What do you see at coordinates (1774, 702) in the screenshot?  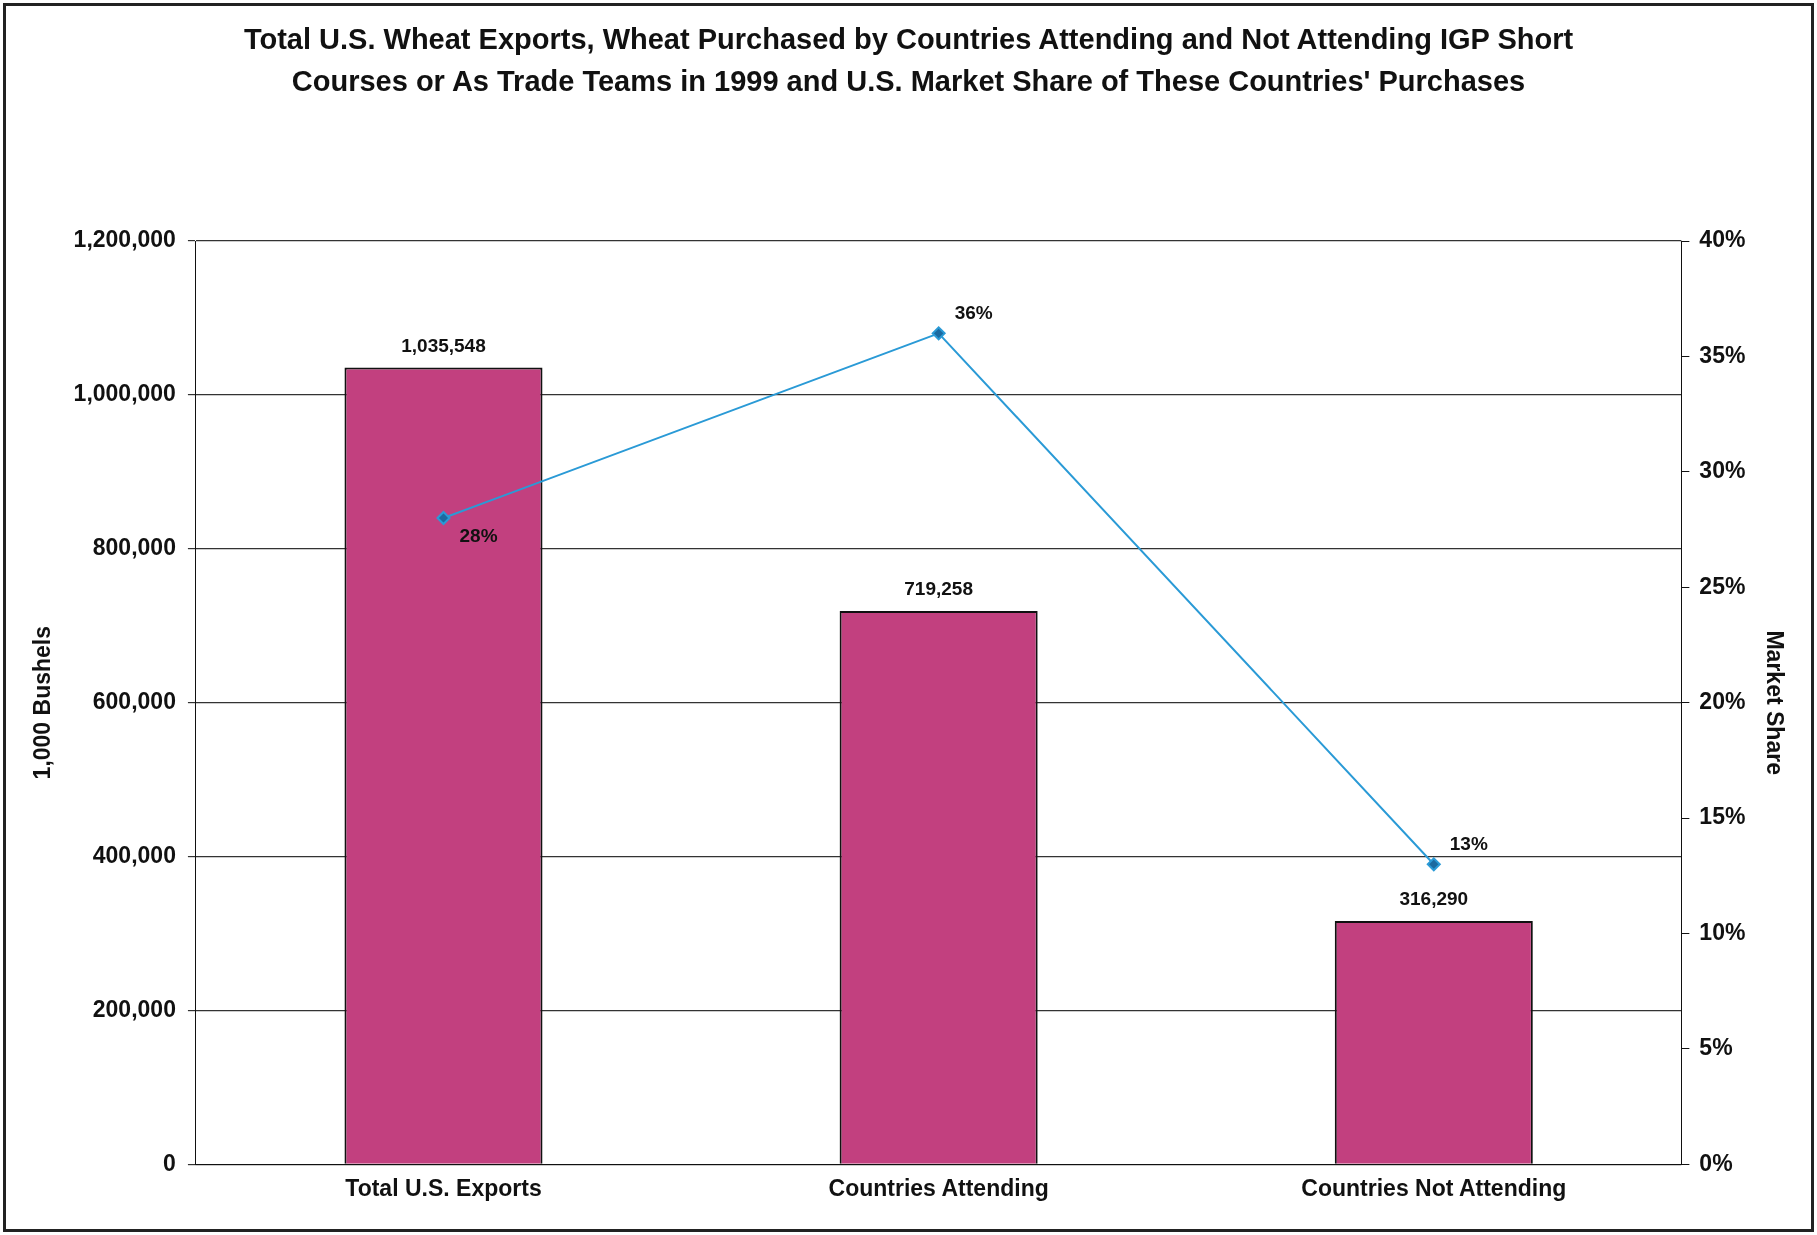 I see `y2-axis-title: Market Share` at bounding box center [1774, 702].